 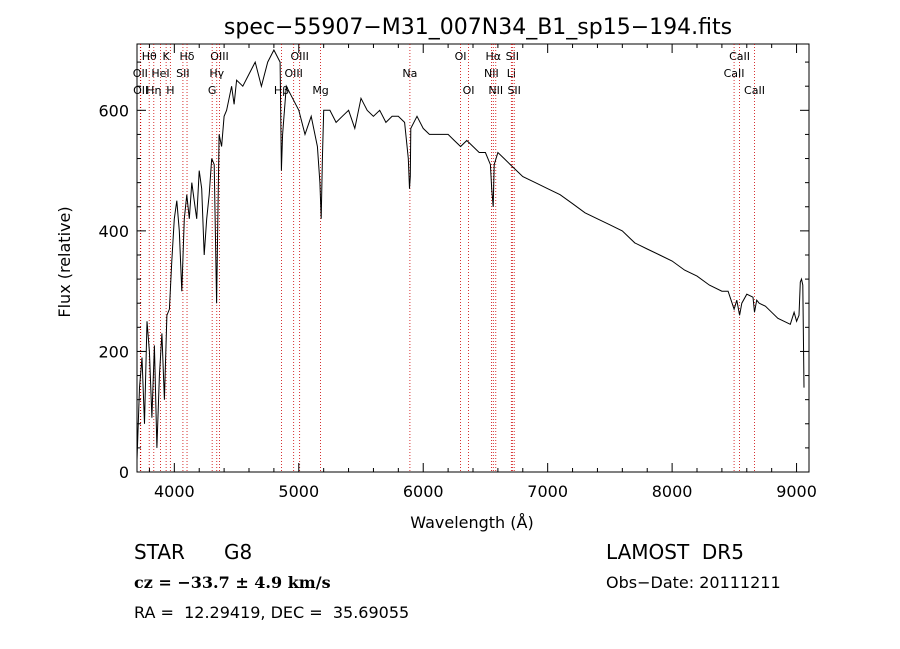 What do you see at coordinates (113, 110) in the screenshot?
I see `y-tick-label: 600` at bounding box center [113, 110].